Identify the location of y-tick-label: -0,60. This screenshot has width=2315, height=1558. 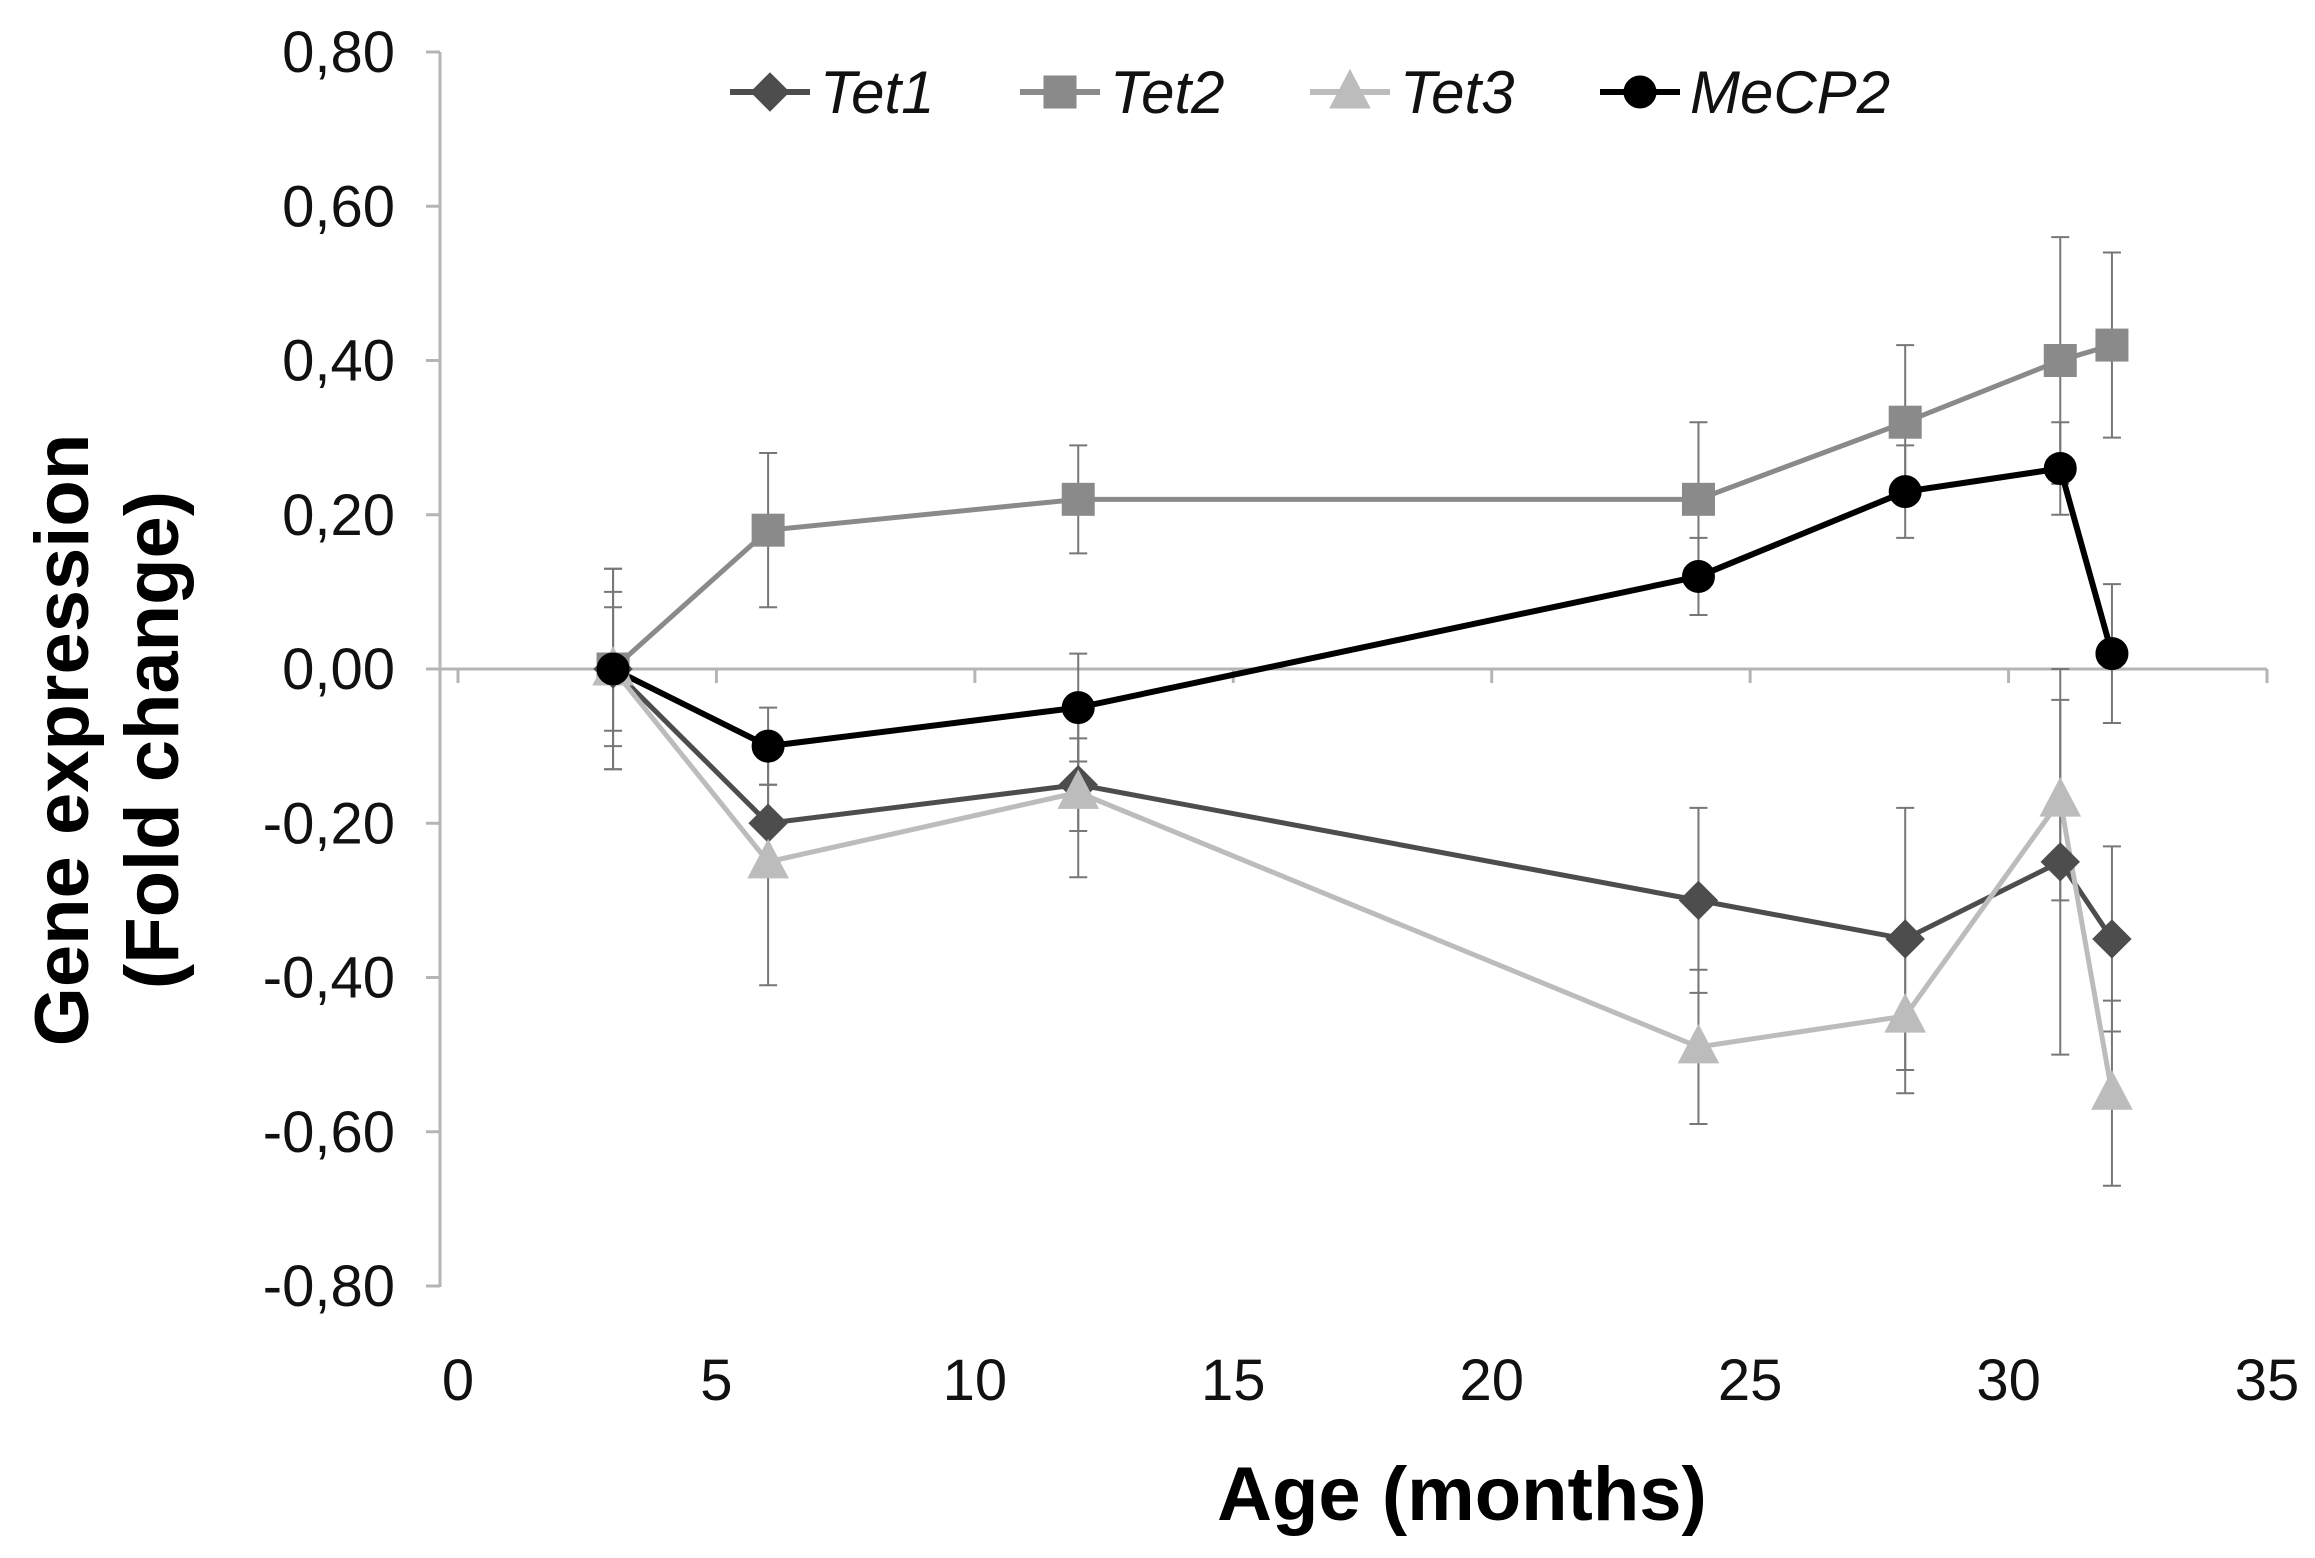
(329, 1132).